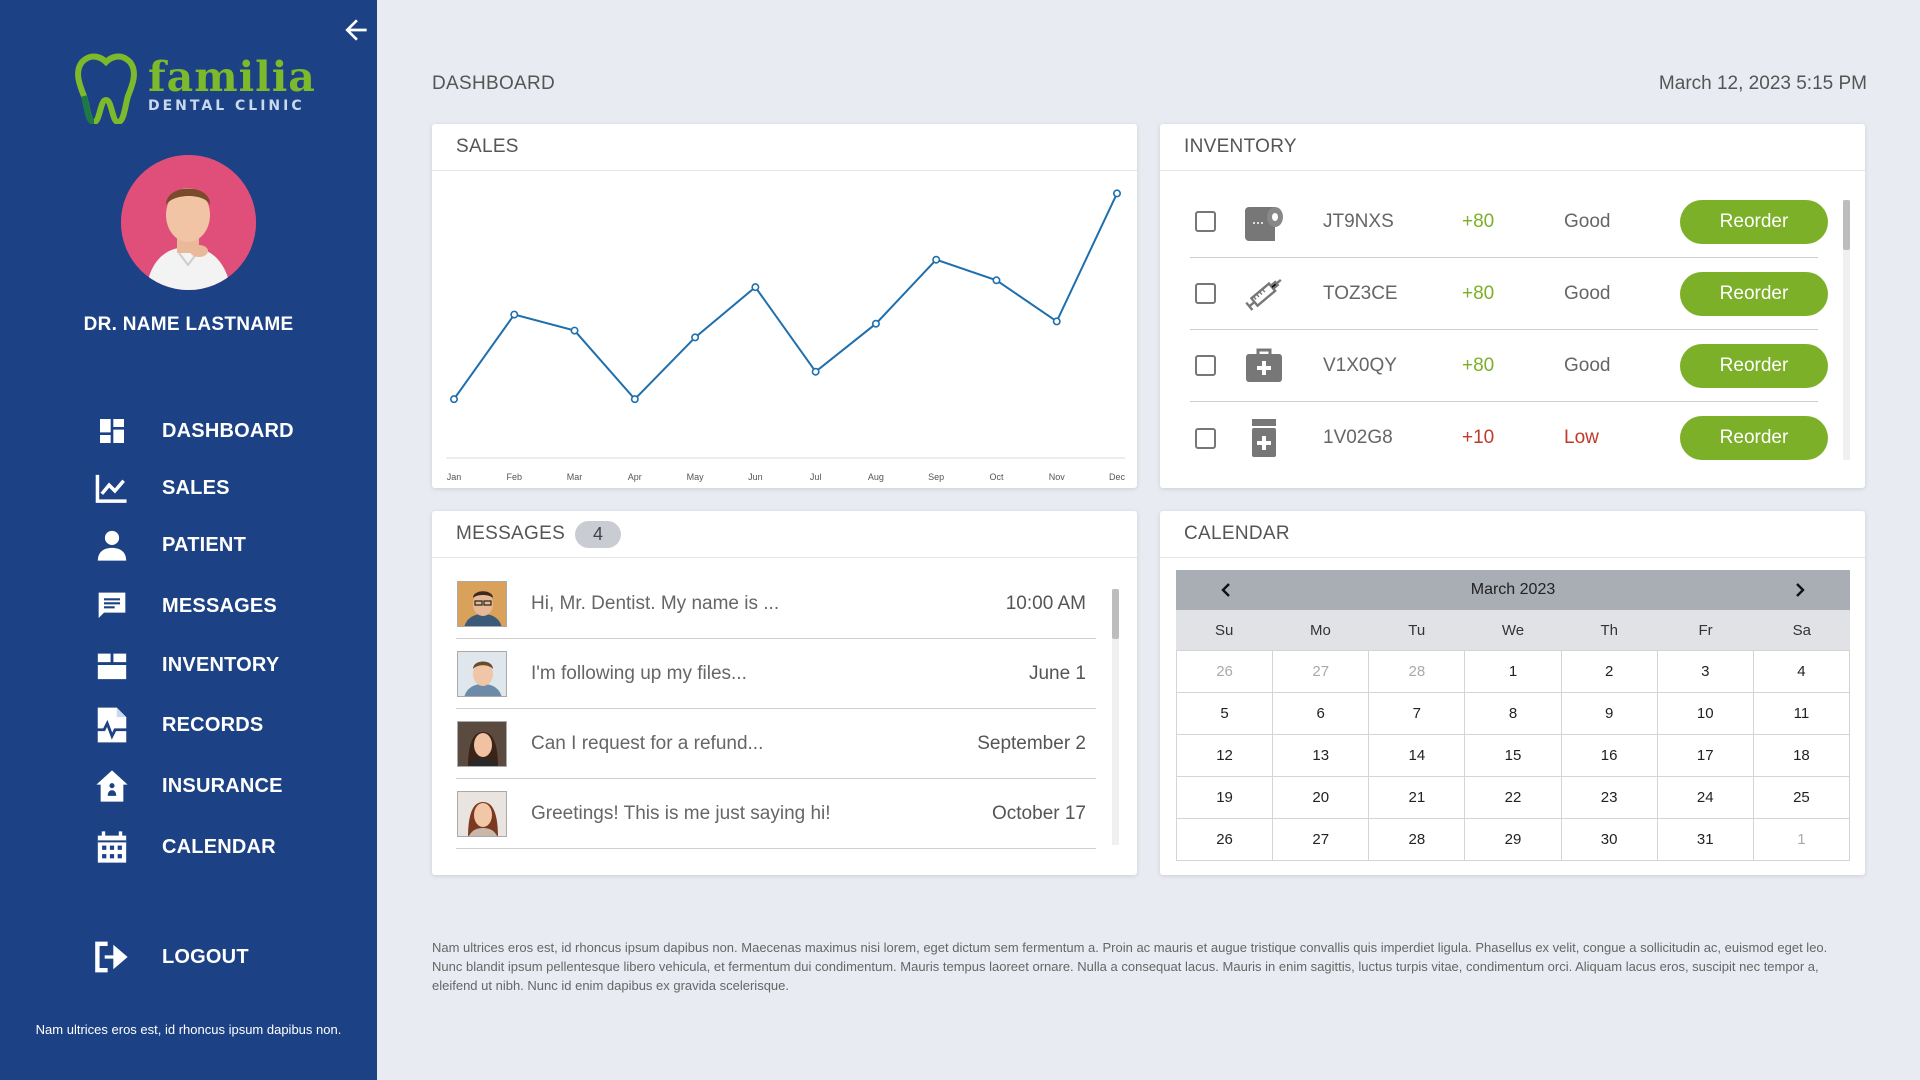  Describe the element at coordinates (1609, 714) in the screenshot. I see `calendar-day: 9` at that location.